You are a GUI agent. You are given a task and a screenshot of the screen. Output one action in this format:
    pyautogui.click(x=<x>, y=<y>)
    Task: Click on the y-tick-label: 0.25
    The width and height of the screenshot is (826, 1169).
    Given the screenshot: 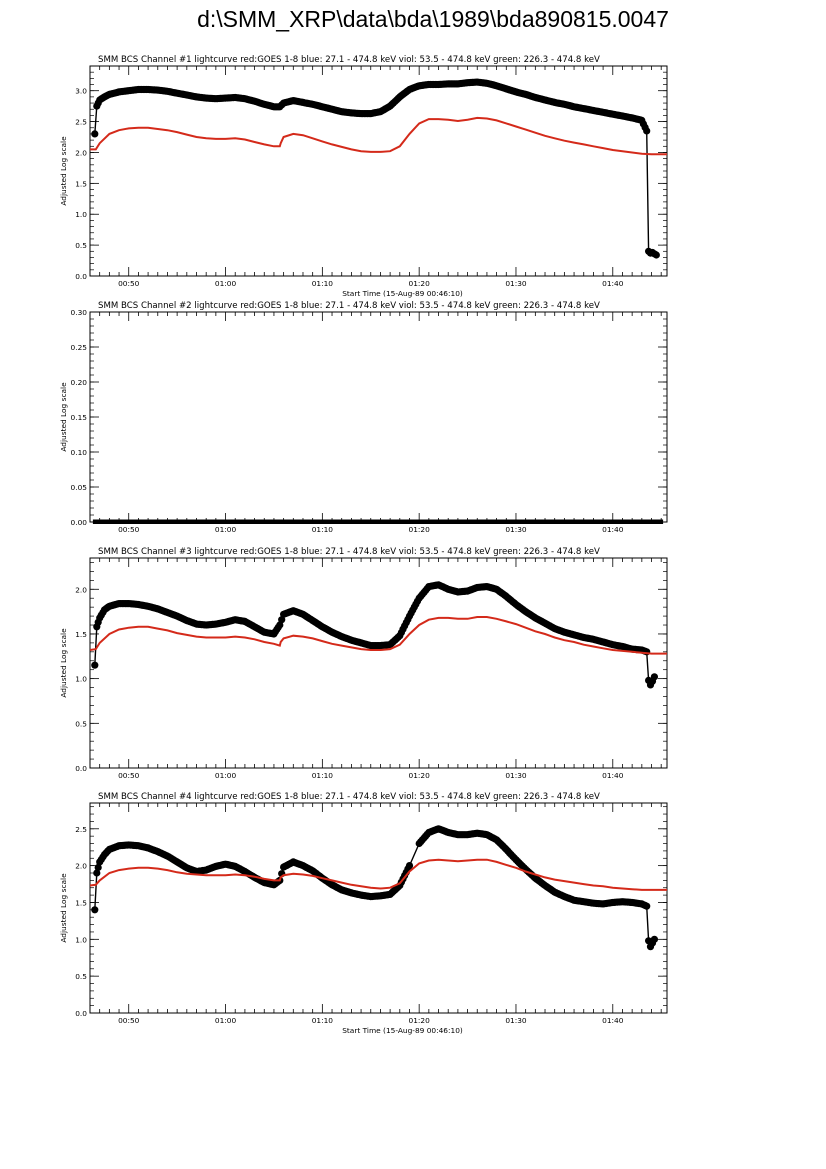 What is the action you would take?
    pyautogui.click(x=79, y=347)
    